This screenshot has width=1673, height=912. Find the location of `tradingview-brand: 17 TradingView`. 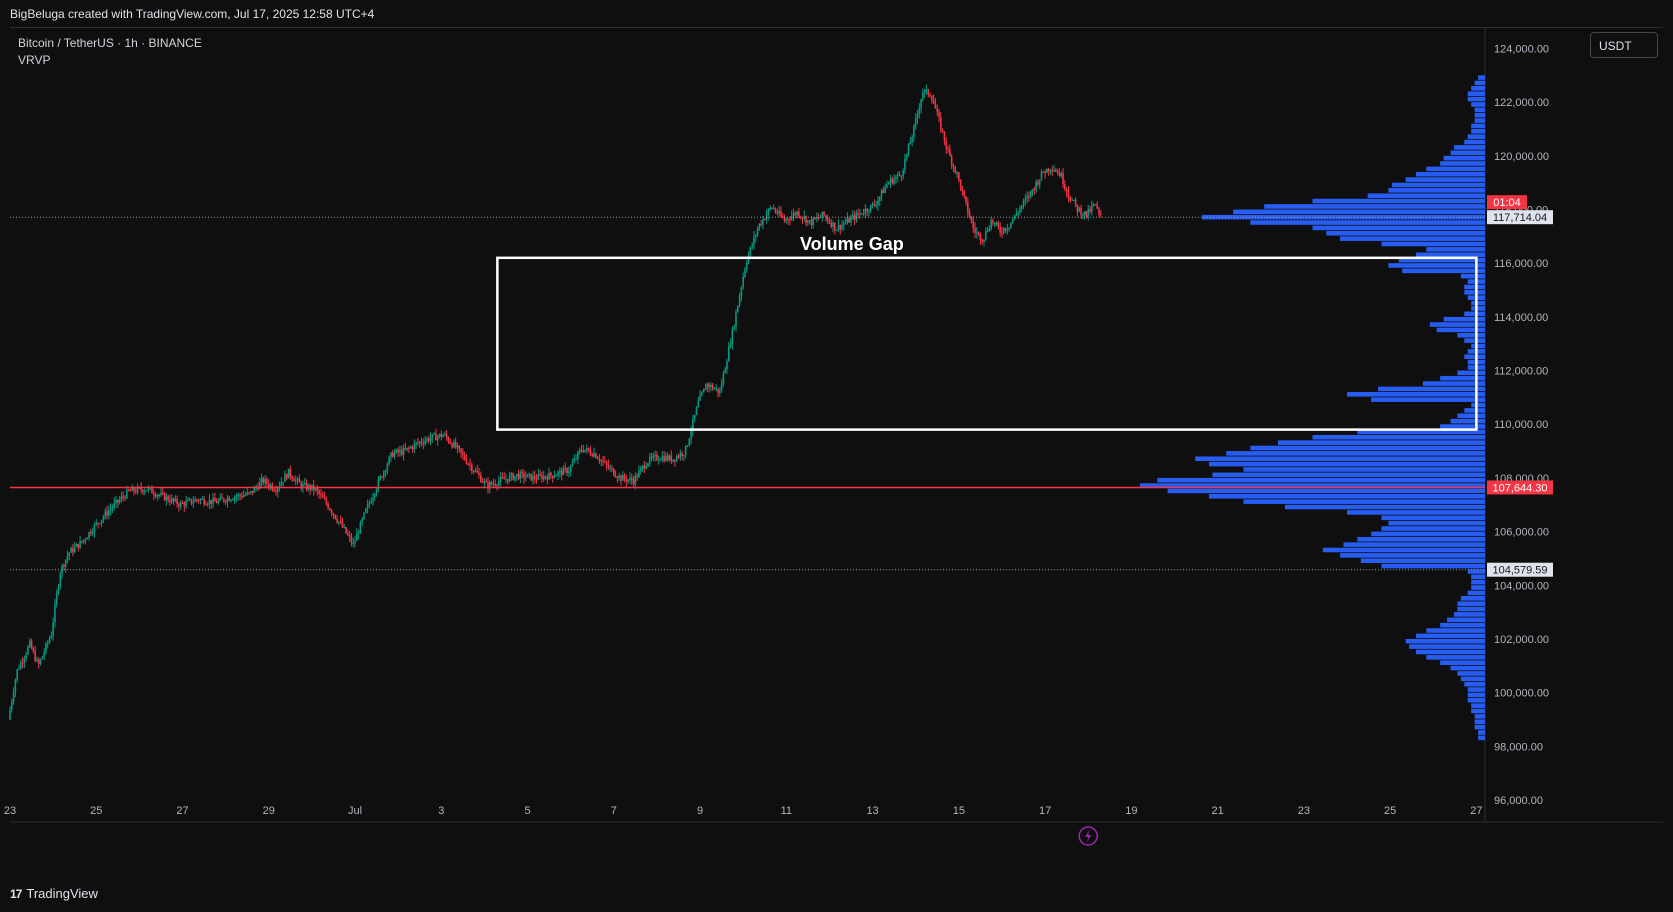

tradingview-brand: 17 TradingView is located at coordinates (54, 893).